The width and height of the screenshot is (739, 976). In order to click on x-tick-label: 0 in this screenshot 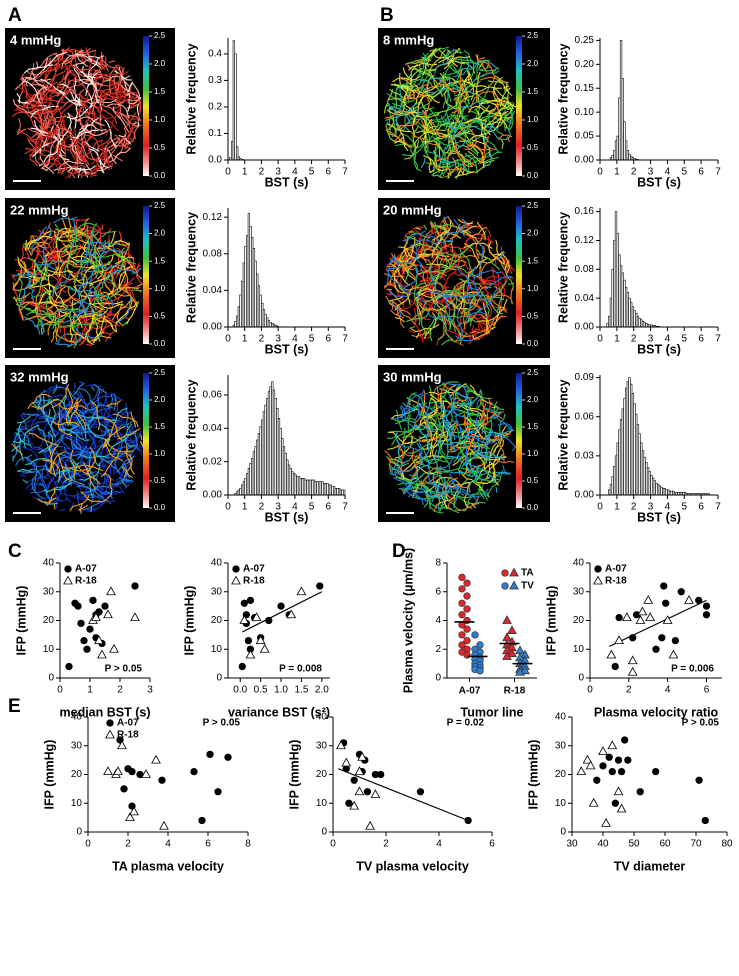, I will do `click(88, 844)`.